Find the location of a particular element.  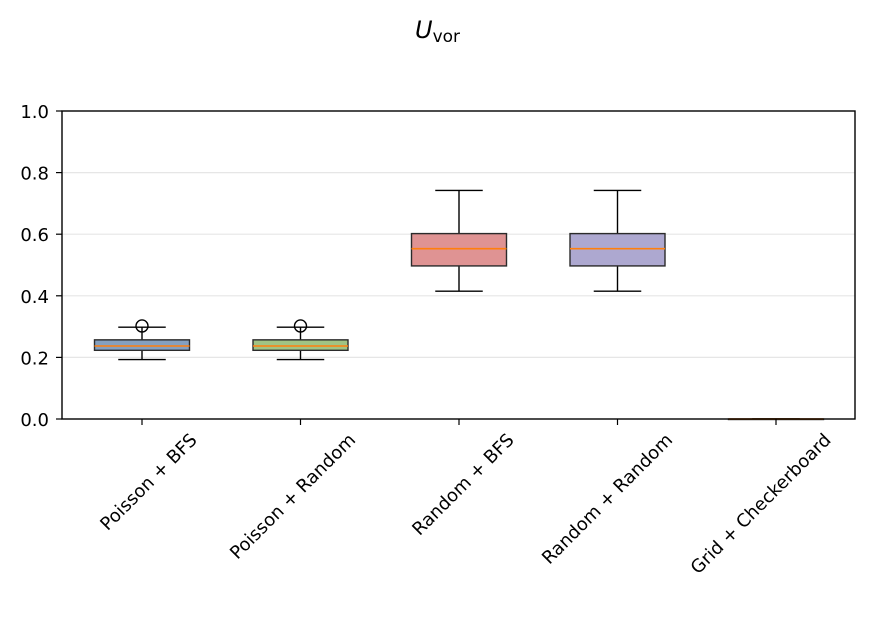

y-tick-label: 1.0 is located at coordinates (34, 112).